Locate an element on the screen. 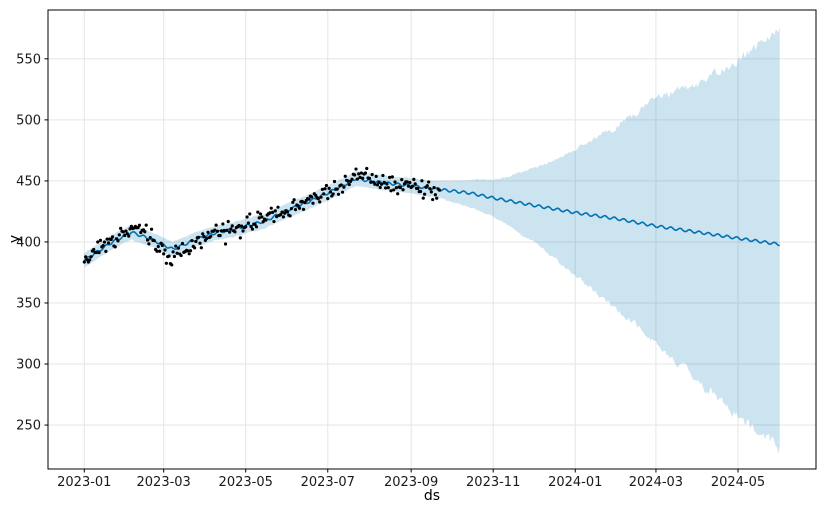  x-tick-label: 2023-07 is located at coordinates (328, 482).